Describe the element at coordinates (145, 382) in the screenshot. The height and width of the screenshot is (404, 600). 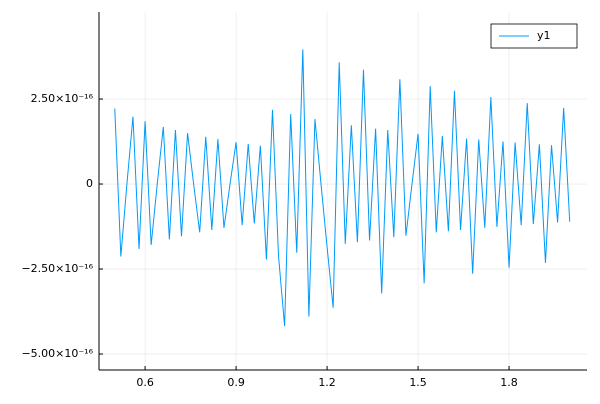
I see `x-tick-label: 0.6` at that location.